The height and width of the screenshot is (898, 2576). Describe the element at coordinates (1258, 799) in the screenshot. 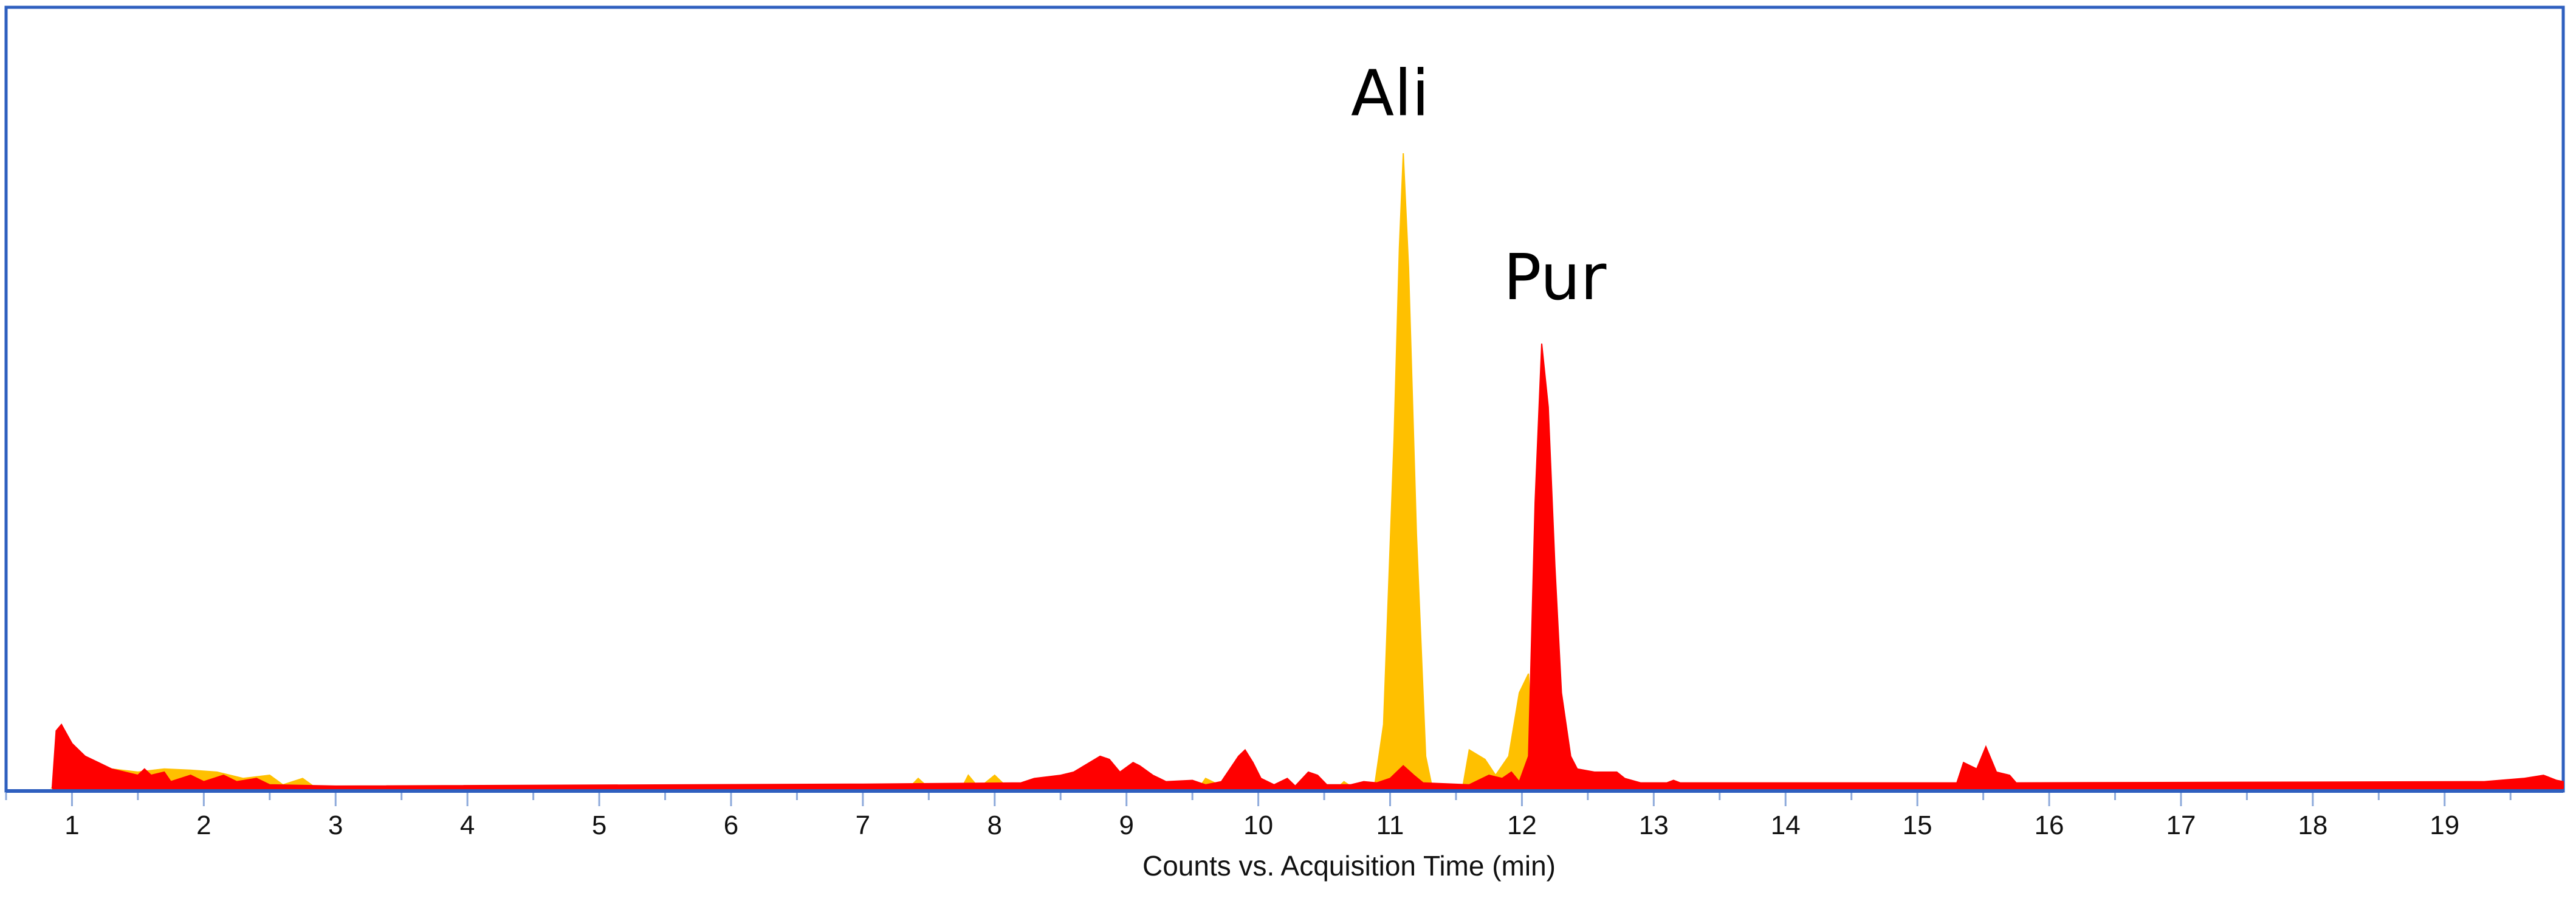

I see `x-axis-ticks` at that location.